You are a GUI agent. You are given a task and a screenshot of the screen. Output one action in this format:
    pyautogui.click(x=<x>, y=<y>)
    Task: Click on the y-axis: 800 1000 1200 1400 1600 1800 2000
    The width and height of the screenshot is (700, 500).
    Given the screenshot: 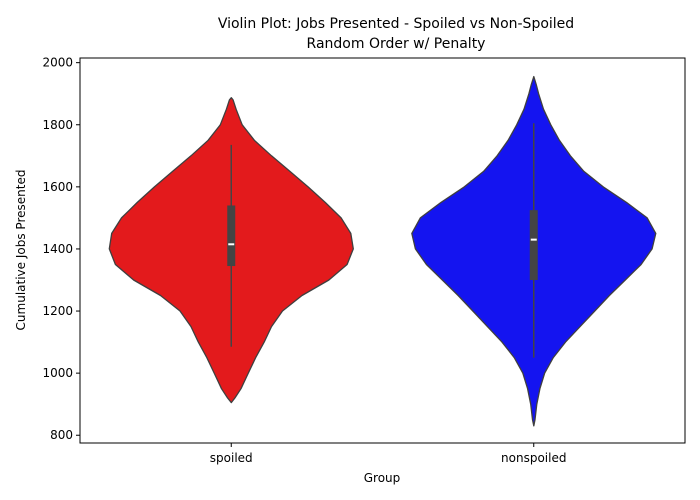 What is the action you would take?
    pyautogui.click(x=61, y=249)
    